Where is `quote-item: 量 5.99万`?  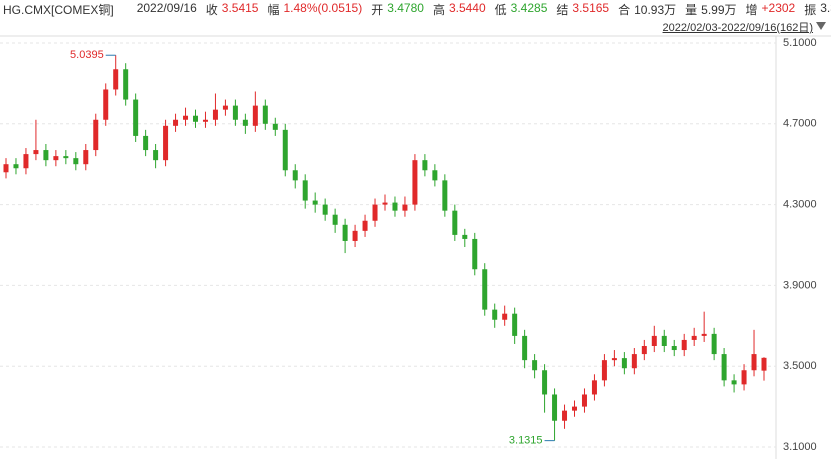 quote-item: 量 5.99万 is located at coordinates (710, 9).